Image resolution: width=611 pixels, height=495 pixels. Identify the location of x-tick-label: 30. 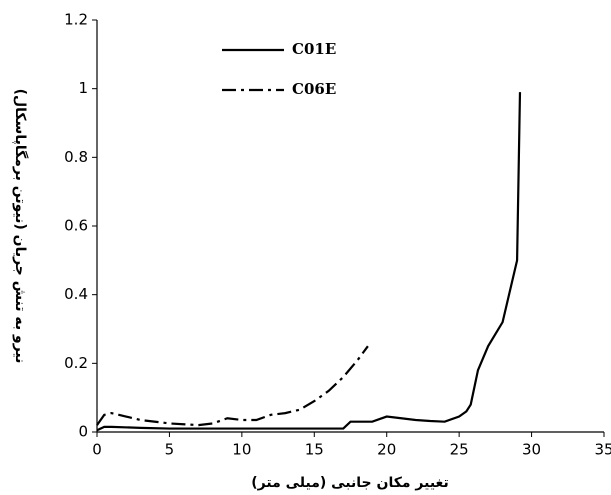
(531, 450).